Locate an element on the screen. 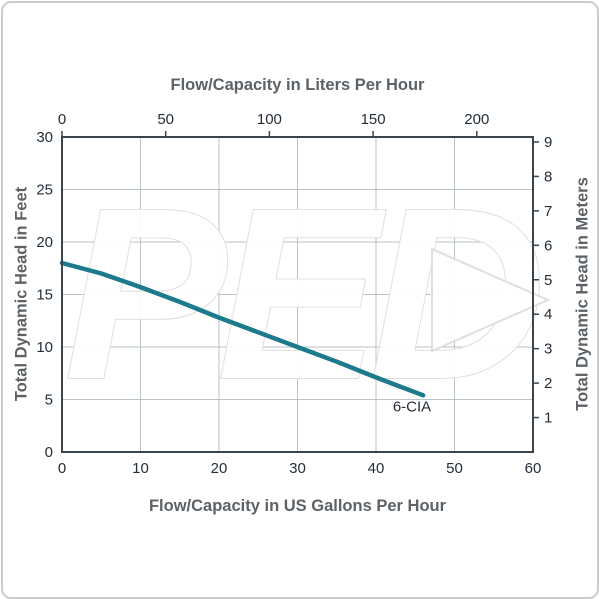 The height and width of the screenshot is (600, 600). left-axis-title: Total Dynamic Head in Feet is located at coordinates (21, 294).